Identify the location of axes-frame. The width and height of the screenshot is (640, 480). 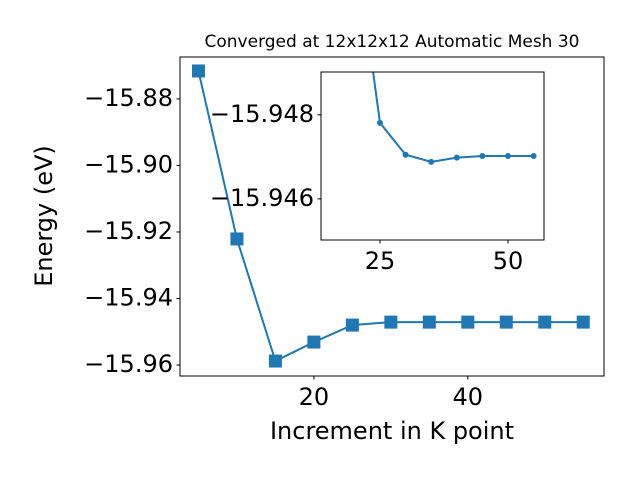
(432, 156).